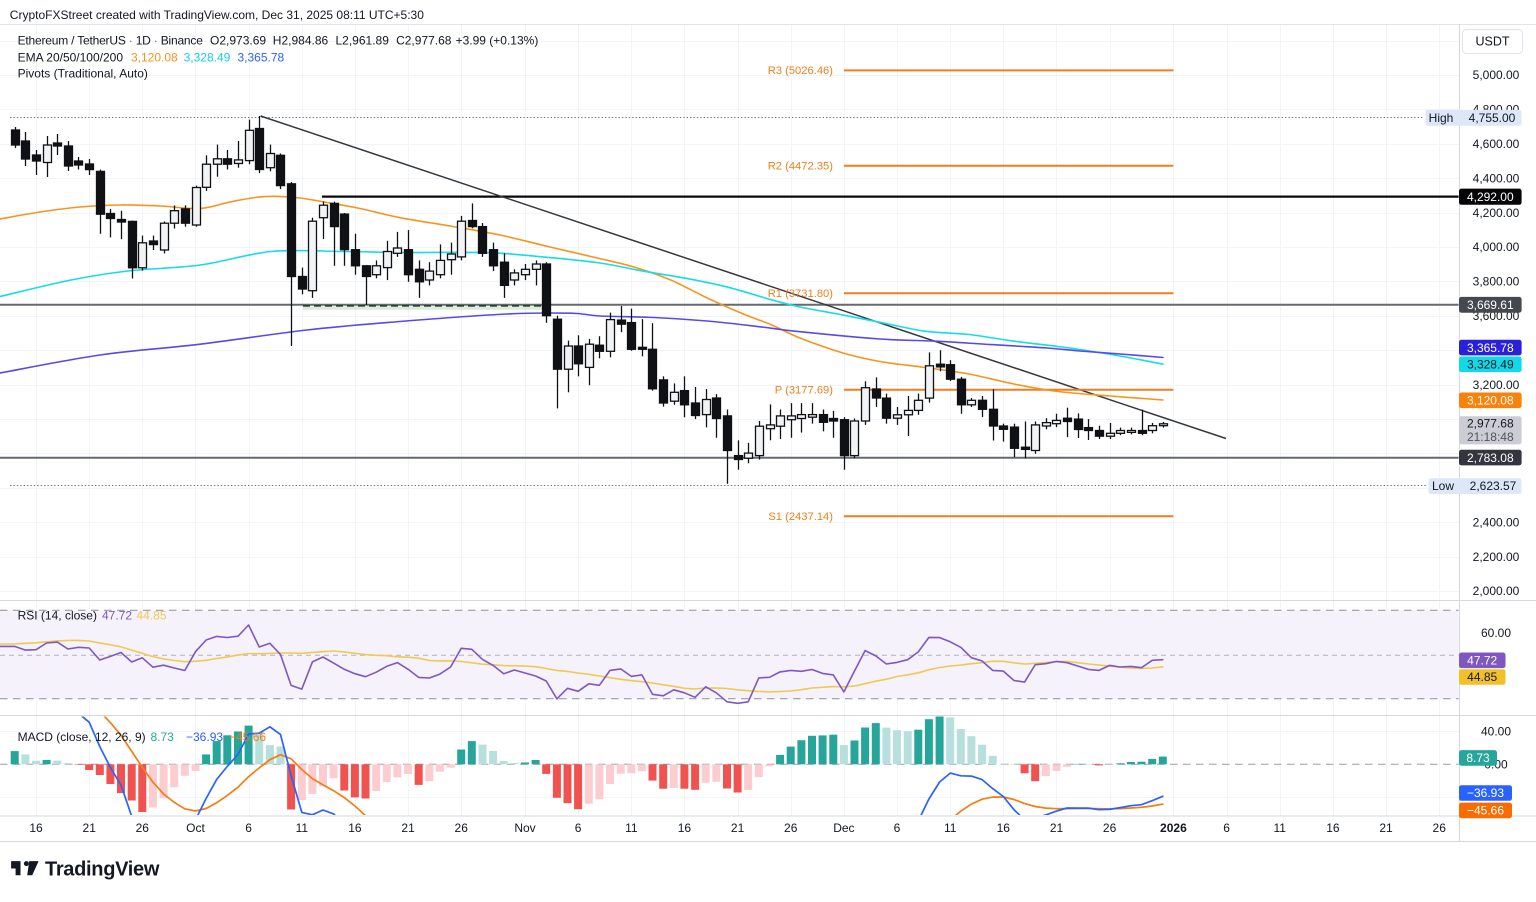  What do you see at coordinates (497, 40) in the screenshot?
I see `svg-text: +3.99 (+0.13%)` at bounding box center [497, 40].